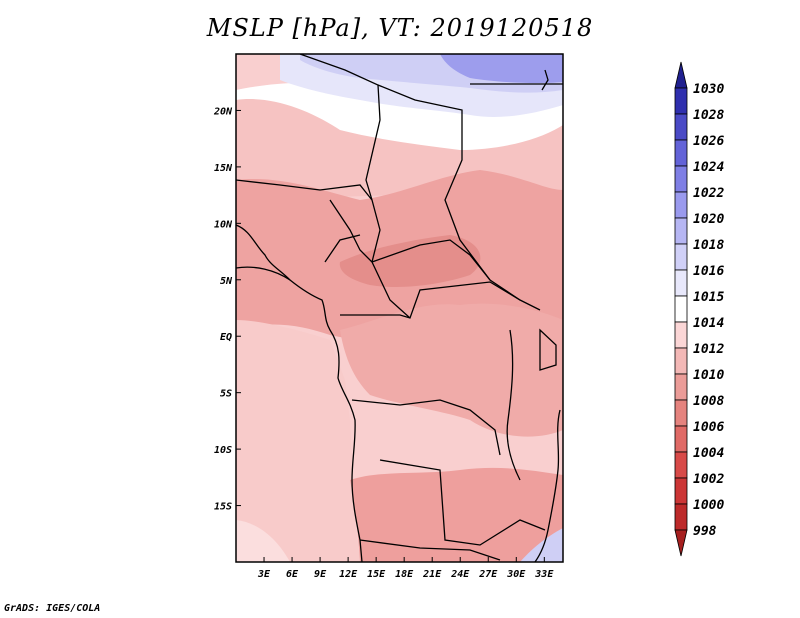 Image resolution: width=800 pixels, height=618 pixels. I want to click on field-1014-southwest, so click(263, 541).